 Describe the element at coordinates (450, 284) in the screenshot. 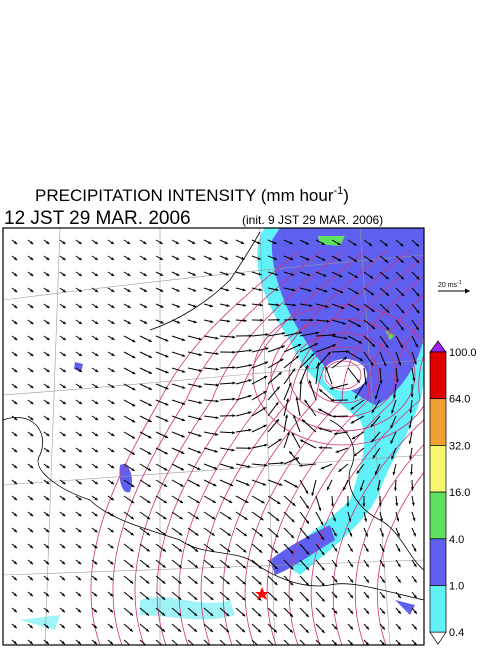

I see `scale-label: 20 ms-1` at that location.